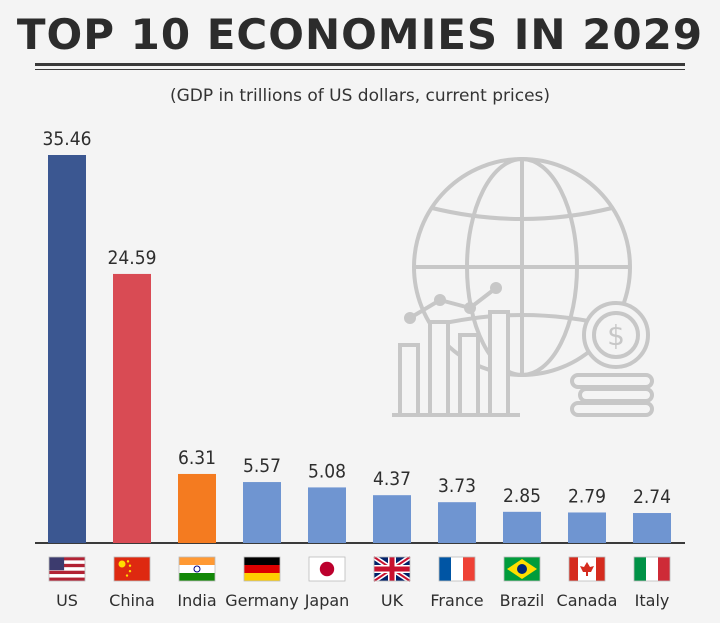 Image resolution: width=720 pixels, height=623 pixels. What do you see at coordinates (522, 527) in the screenshot?
I see `bar-brazil` at bounding box center [522, 527].